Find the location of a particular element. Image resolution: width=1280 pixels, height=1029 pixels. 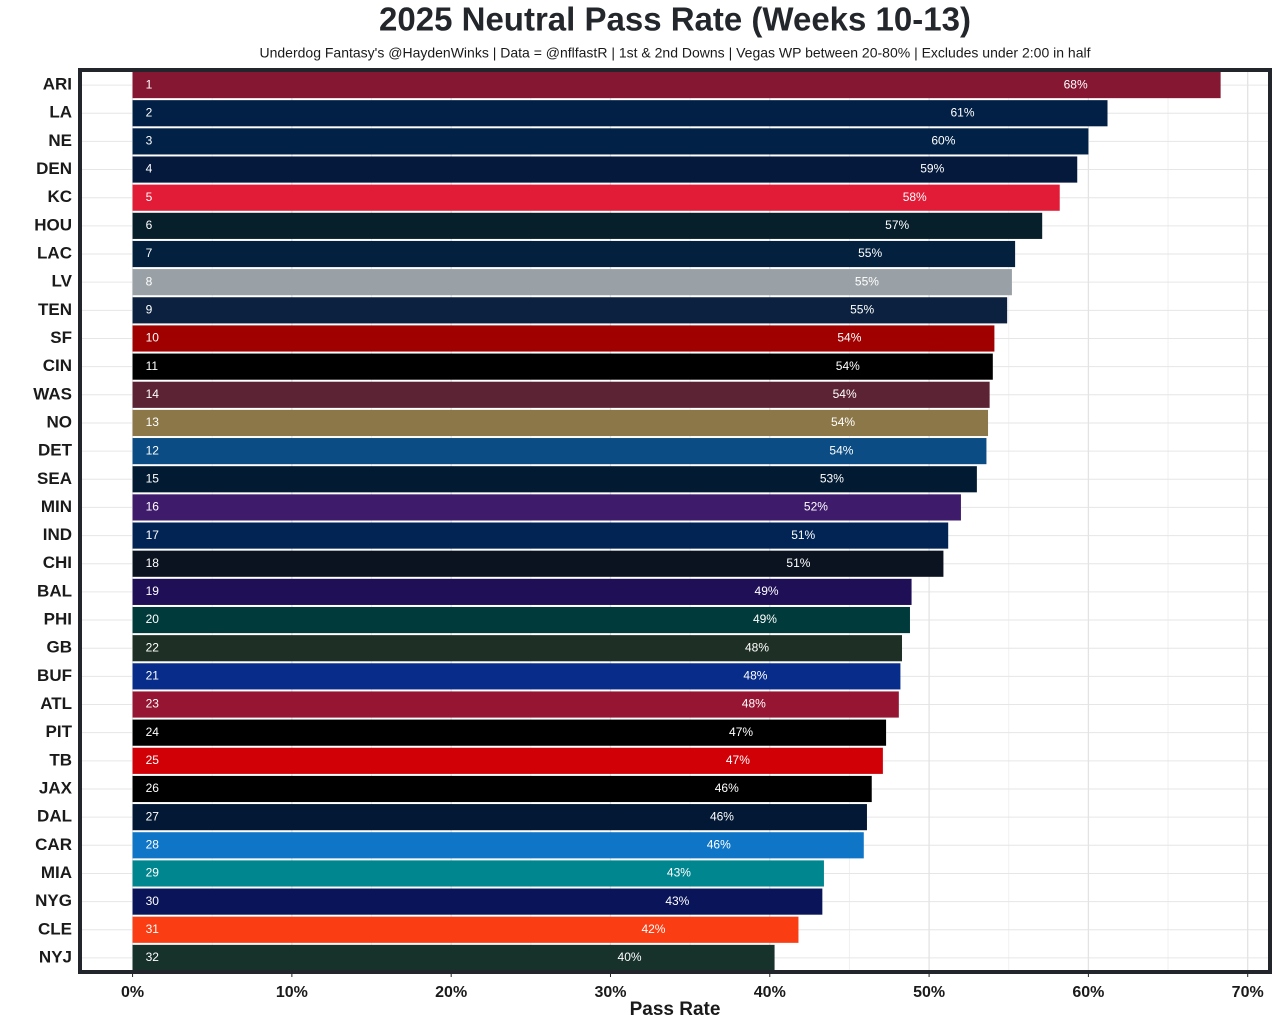

category-label: MIA is located at coordinates (56, 872).